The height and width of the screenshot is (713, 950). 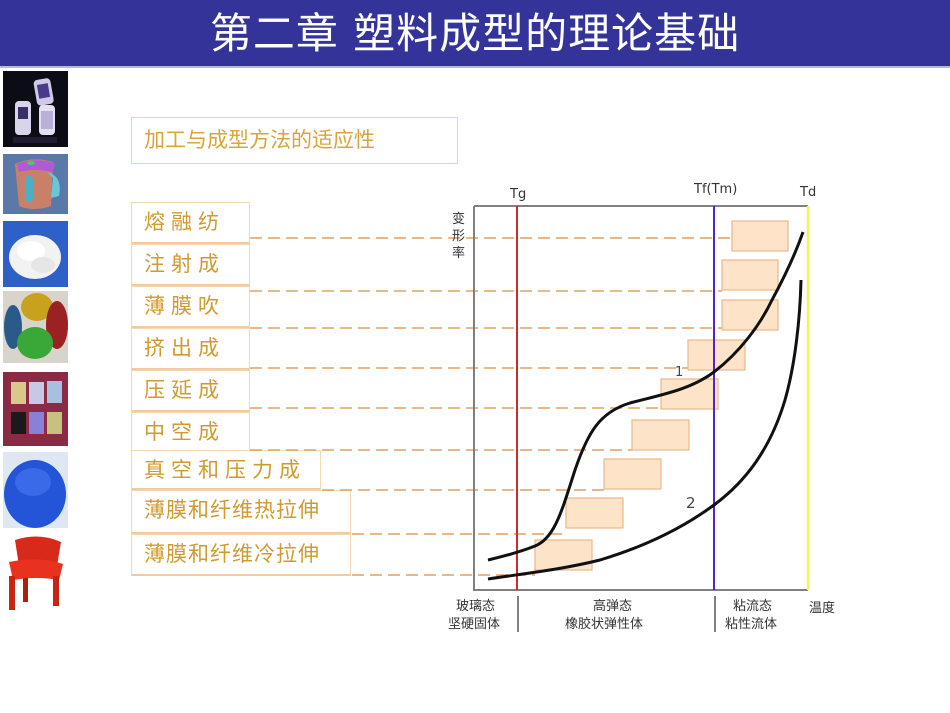 What do you see at coordinates (226, 470) in the screenshot?
I see `method-label-vacuum-pressure-forming: 真空和压力成` at bounding box center [226, 470].